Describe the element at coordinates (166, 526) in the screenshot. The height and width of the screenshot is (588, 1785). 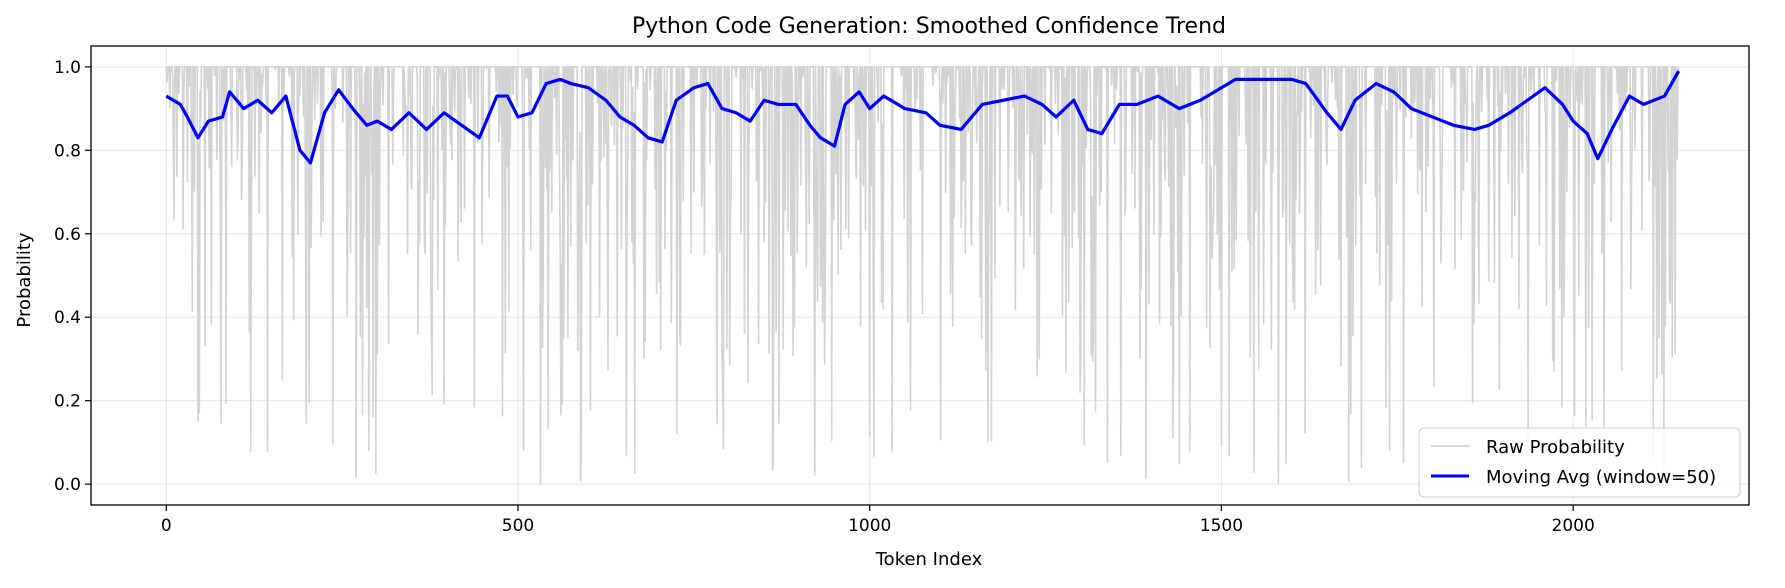
I see `x-tick-label: 0` at that location.